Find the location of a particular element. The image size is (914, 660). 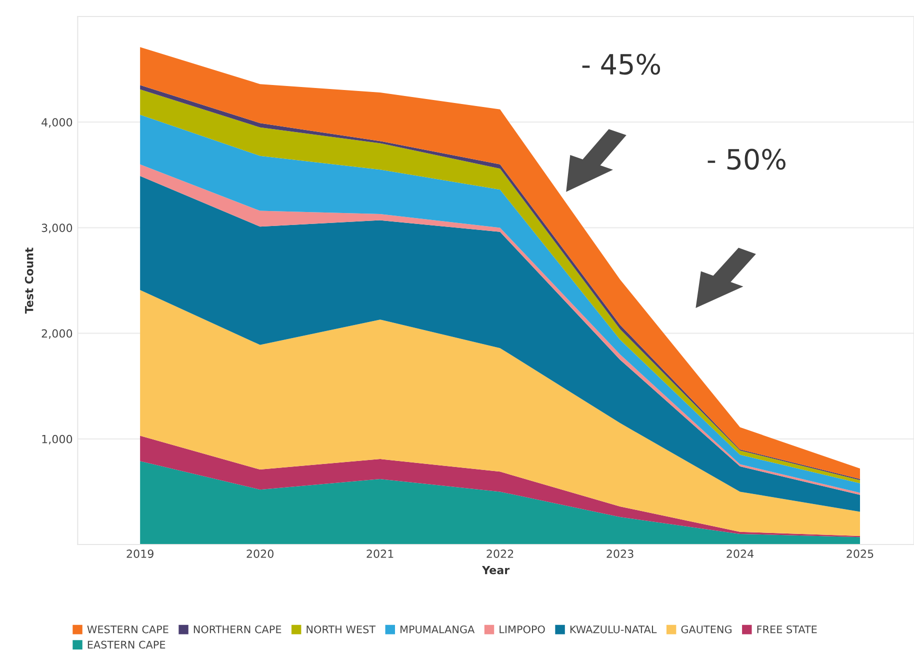

x-axis-title: Year is located at coordinates (496, 570).